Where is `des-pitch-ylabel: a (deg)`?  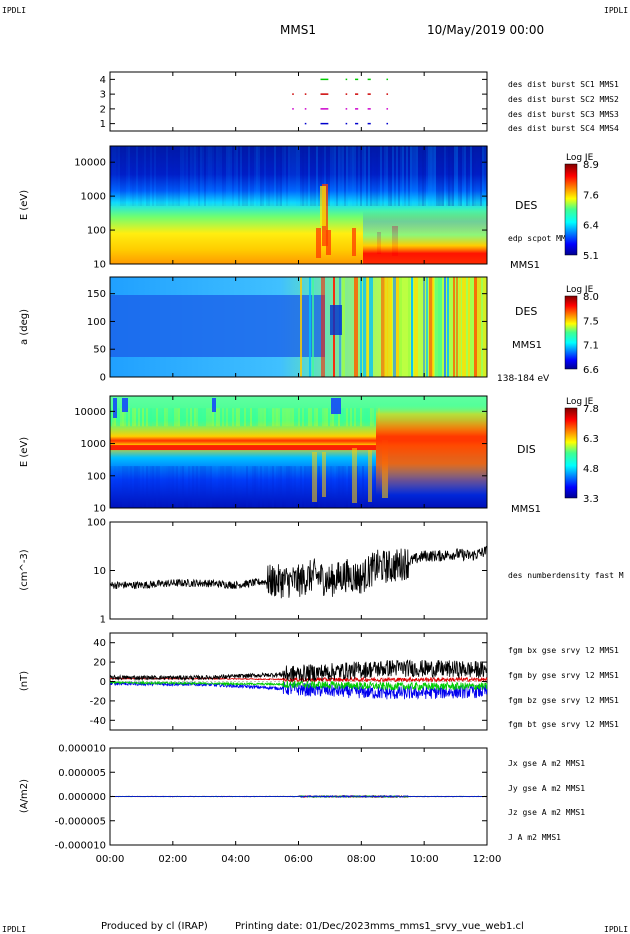
des-pitch-ylabel: a (deg) is located at coordinates (24, 327).